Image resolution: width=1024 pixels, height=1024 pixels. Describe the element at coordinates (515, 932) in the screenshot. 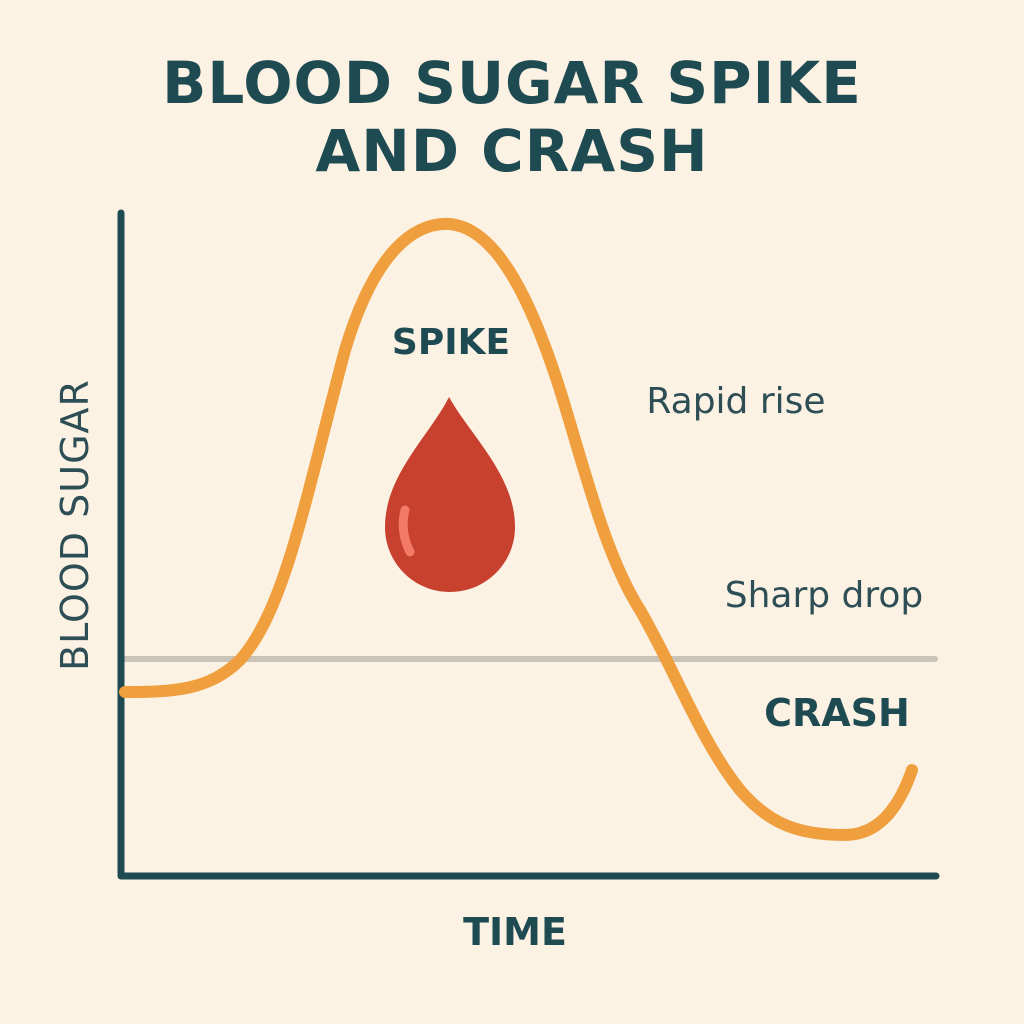

I see `x-axis-label: TIME` at that location.